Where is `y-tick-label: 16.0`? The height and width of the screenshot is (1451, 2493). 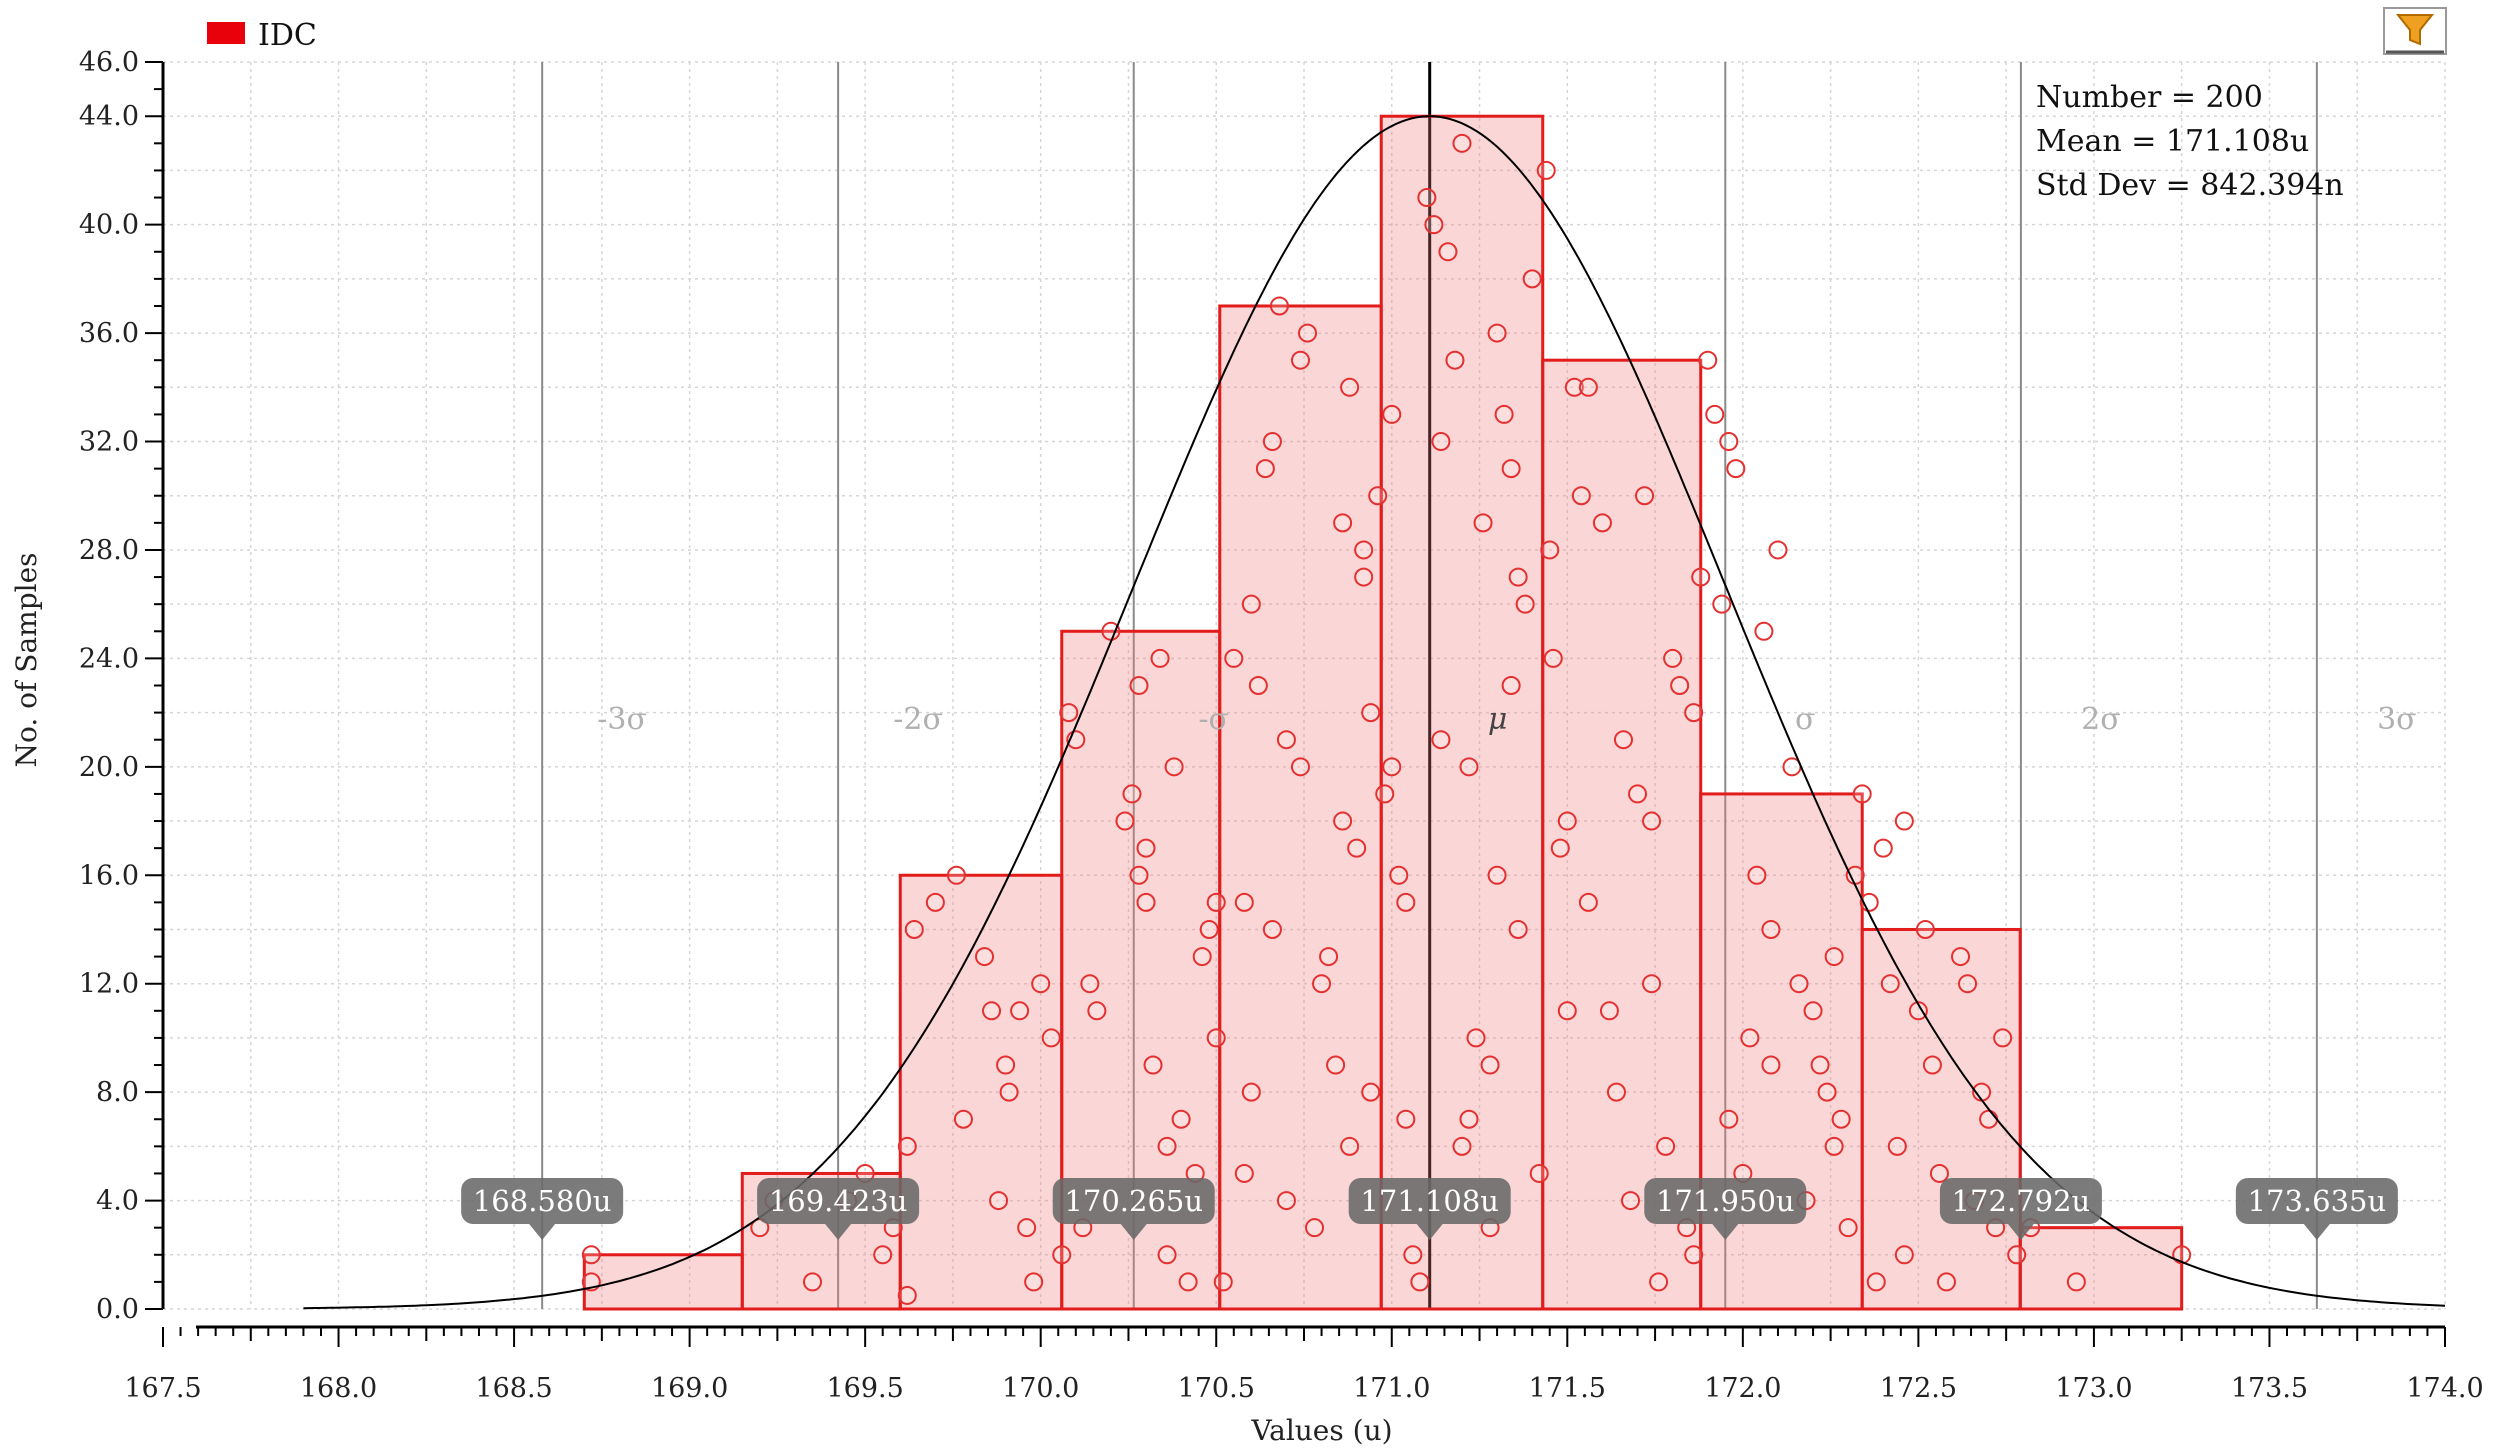
y-tick-label: 16.0 is located at coordinates (109, 875).